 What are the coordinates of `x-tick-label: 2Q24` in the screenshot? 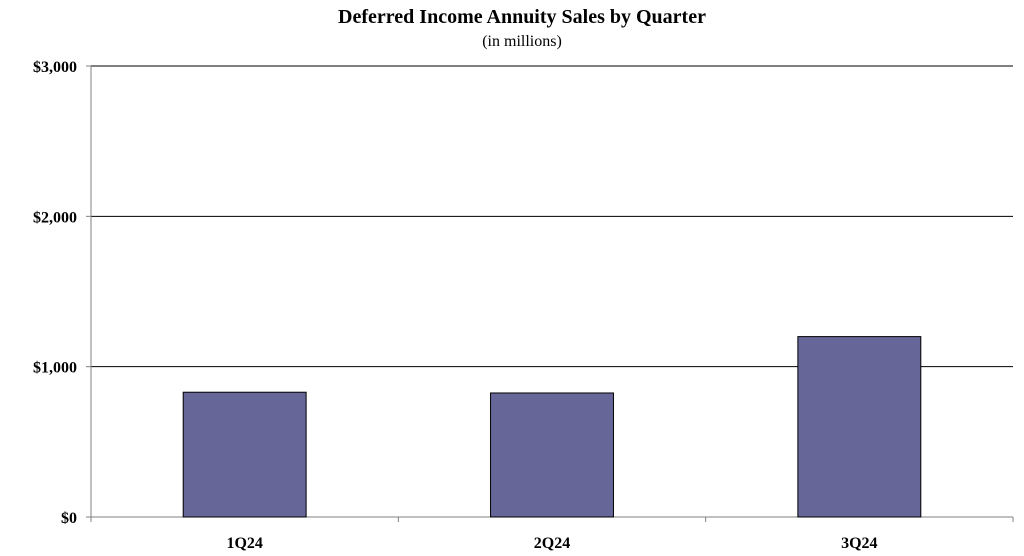 It's located at (552, 543).